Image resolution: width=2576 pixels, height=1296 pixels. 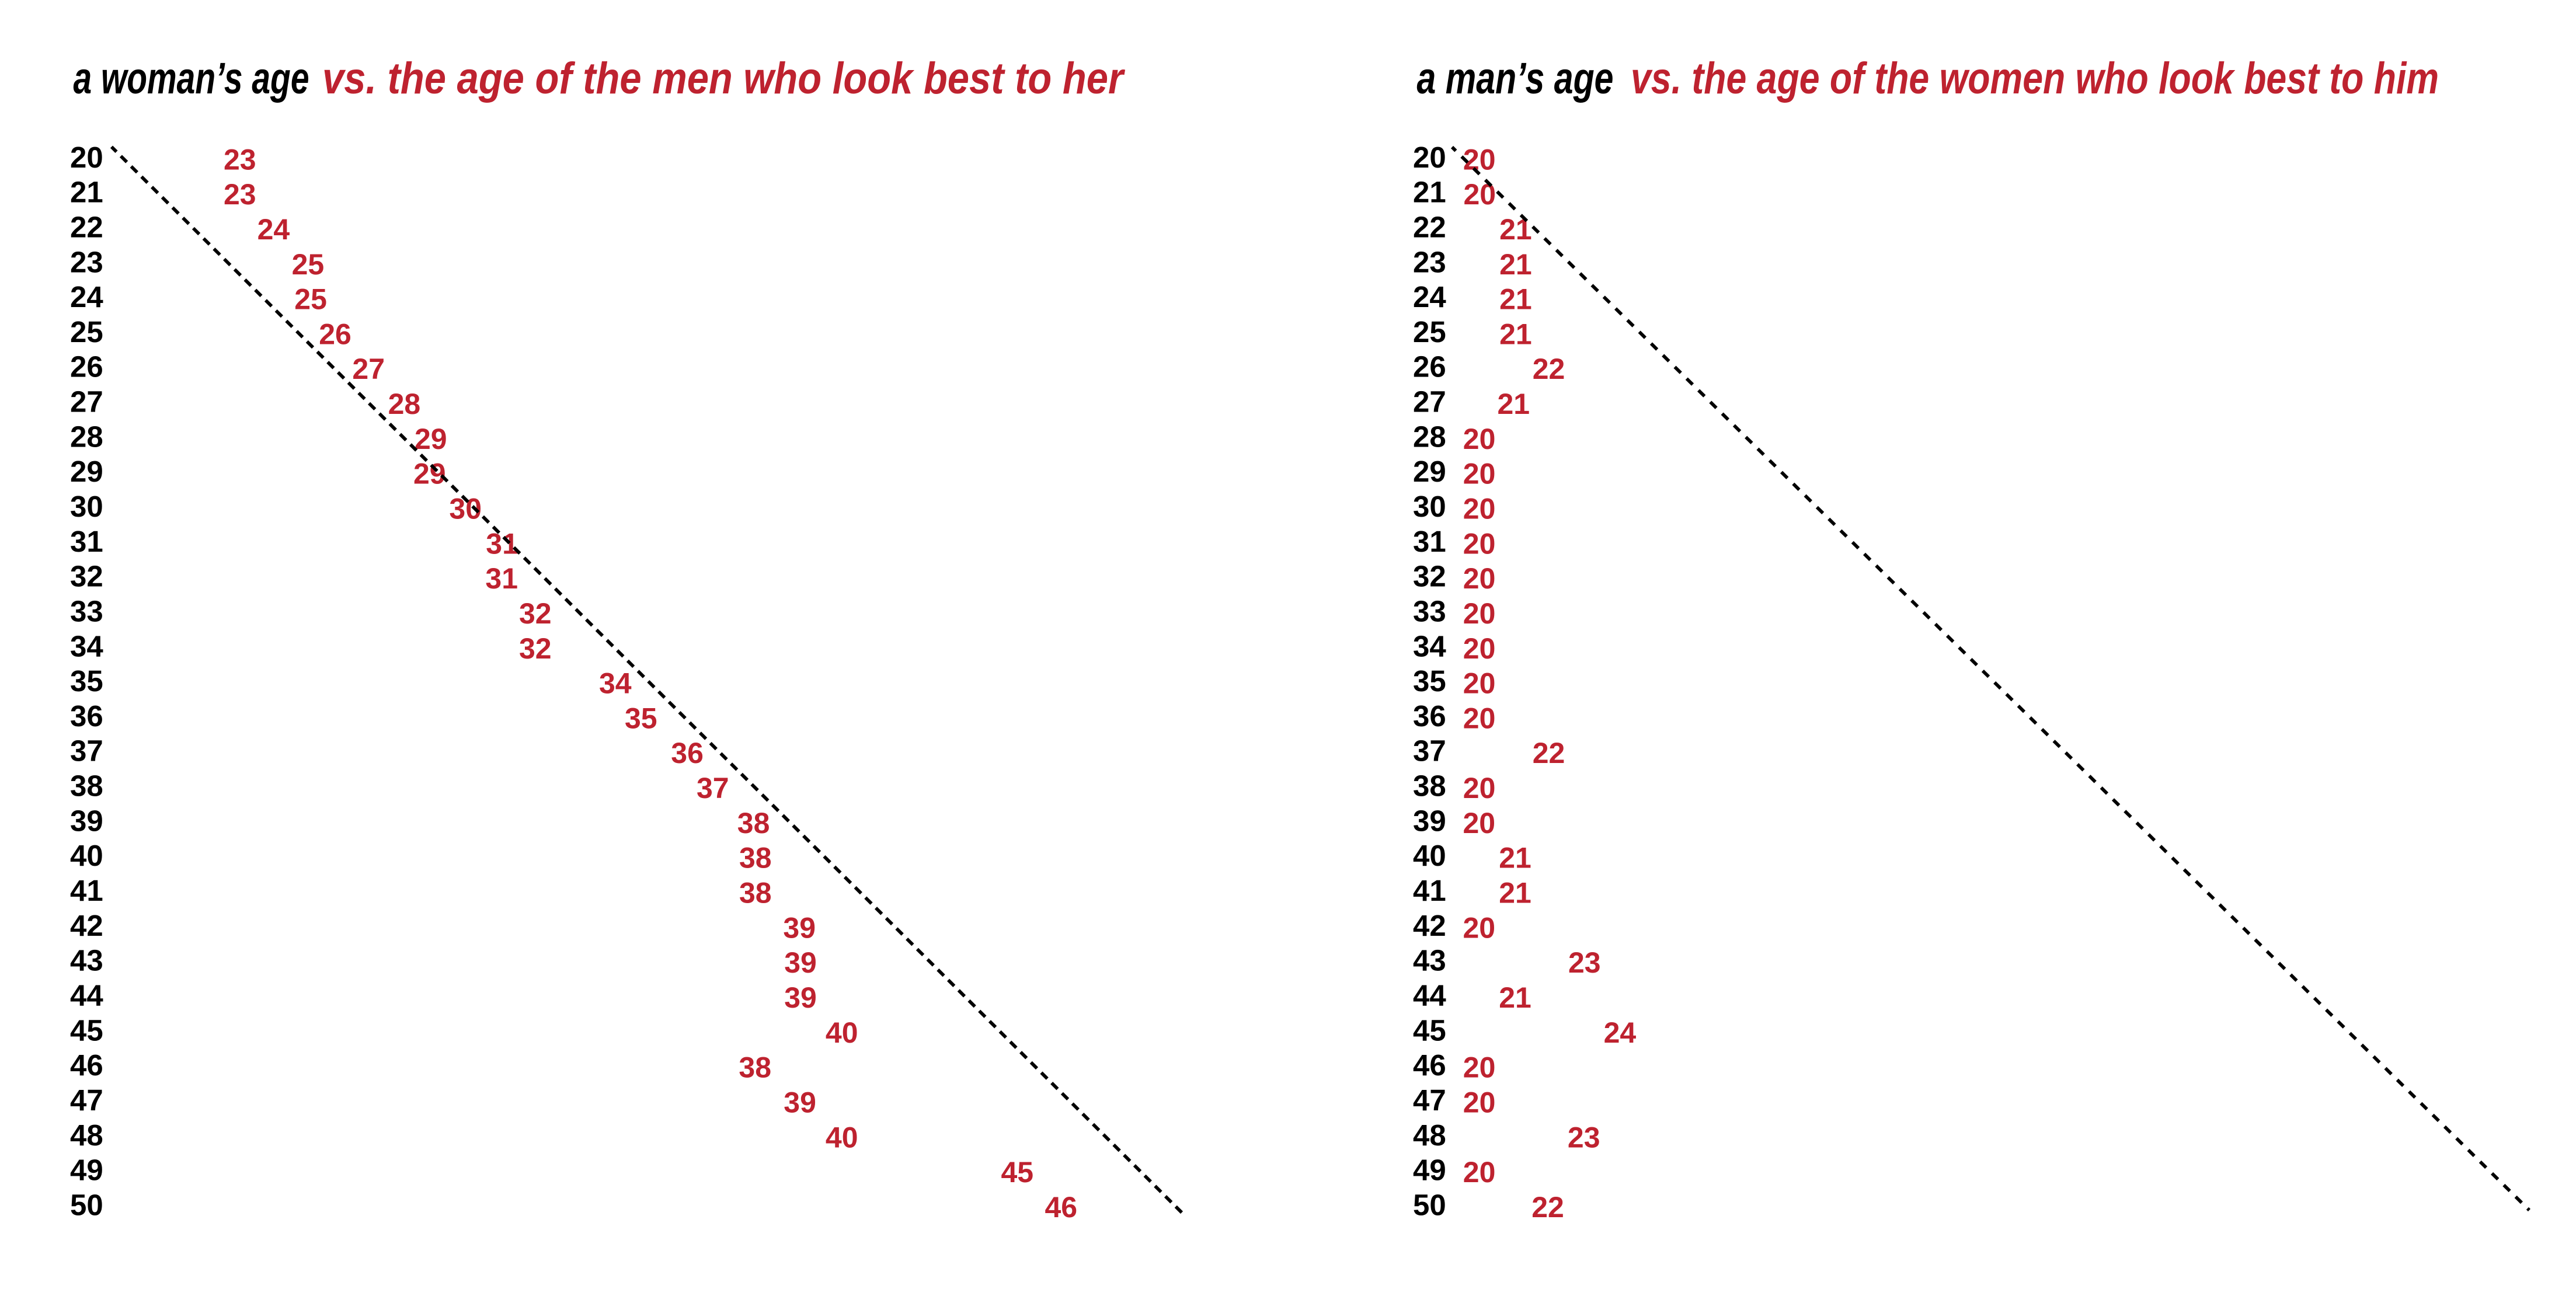 I want to click on svg-text: 30, so click(x=1429, y=507).